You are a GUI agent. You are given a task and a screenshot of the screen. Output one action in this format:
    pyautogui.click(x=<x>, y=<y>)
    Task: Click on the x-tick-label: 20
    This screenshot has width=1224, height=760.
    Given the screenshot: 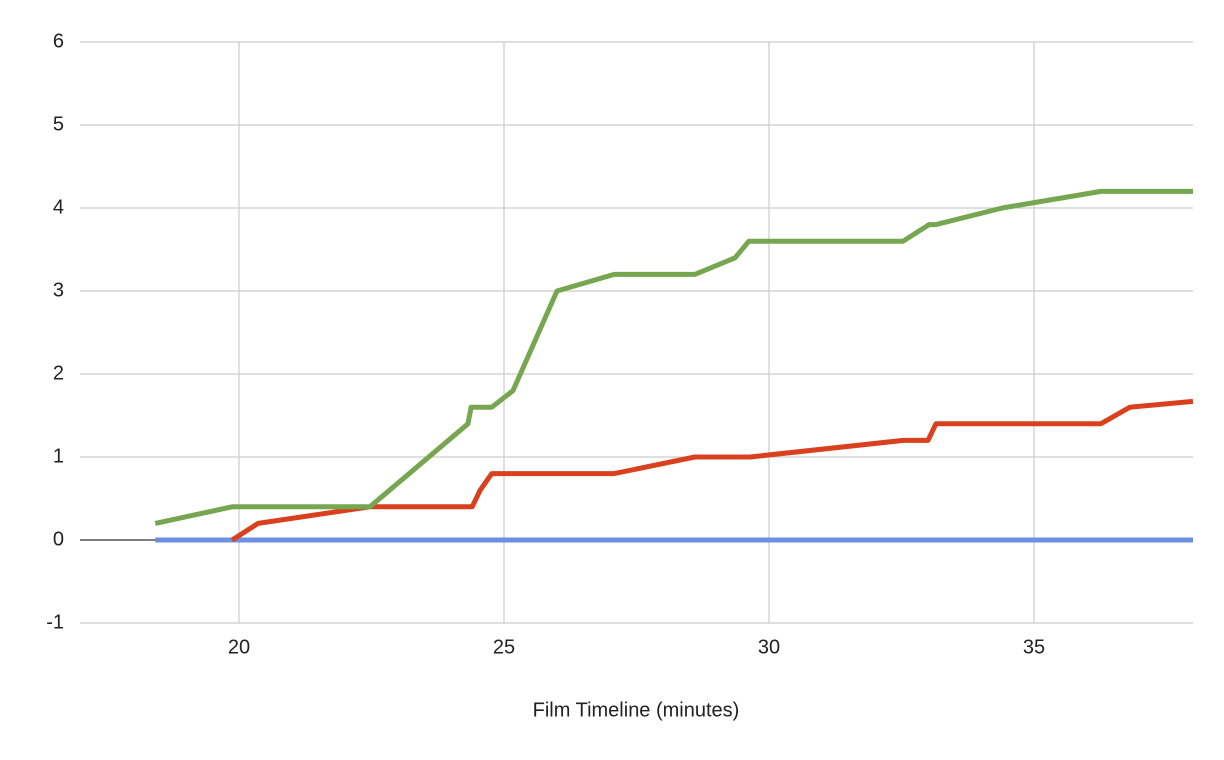 What is the action you would take?
    pyautogui.click(x=239, y=647)
    